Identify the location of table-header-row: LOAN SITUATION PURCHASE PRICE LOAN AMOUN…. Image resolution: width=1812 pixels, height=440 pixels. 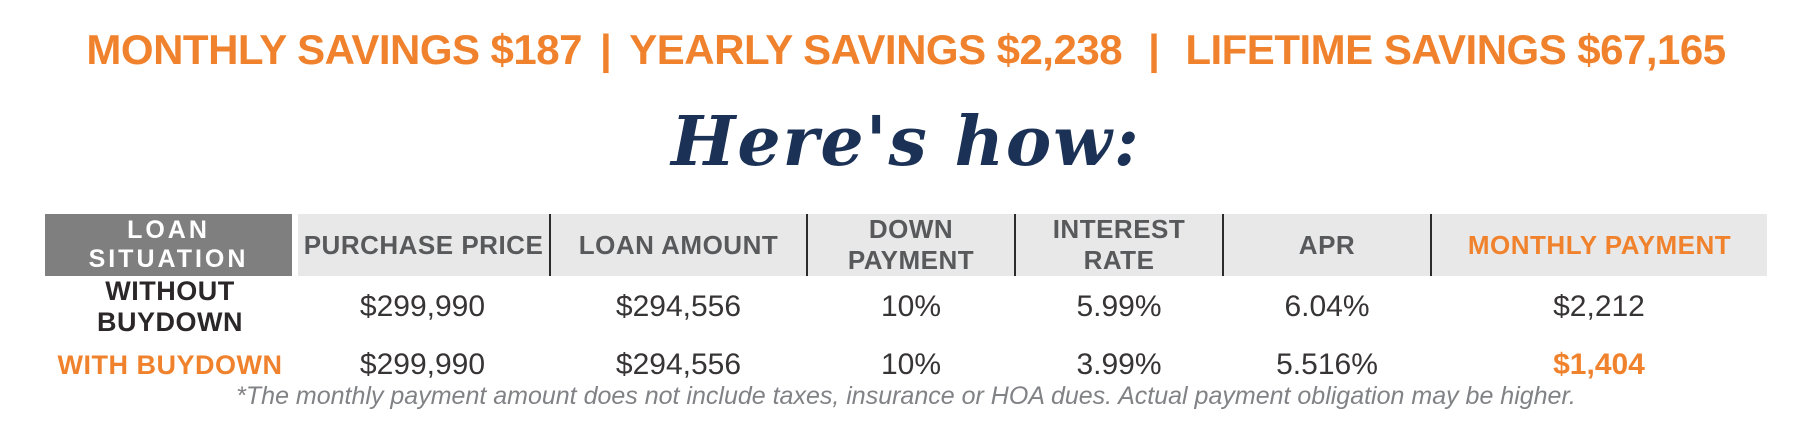
(906, 245).